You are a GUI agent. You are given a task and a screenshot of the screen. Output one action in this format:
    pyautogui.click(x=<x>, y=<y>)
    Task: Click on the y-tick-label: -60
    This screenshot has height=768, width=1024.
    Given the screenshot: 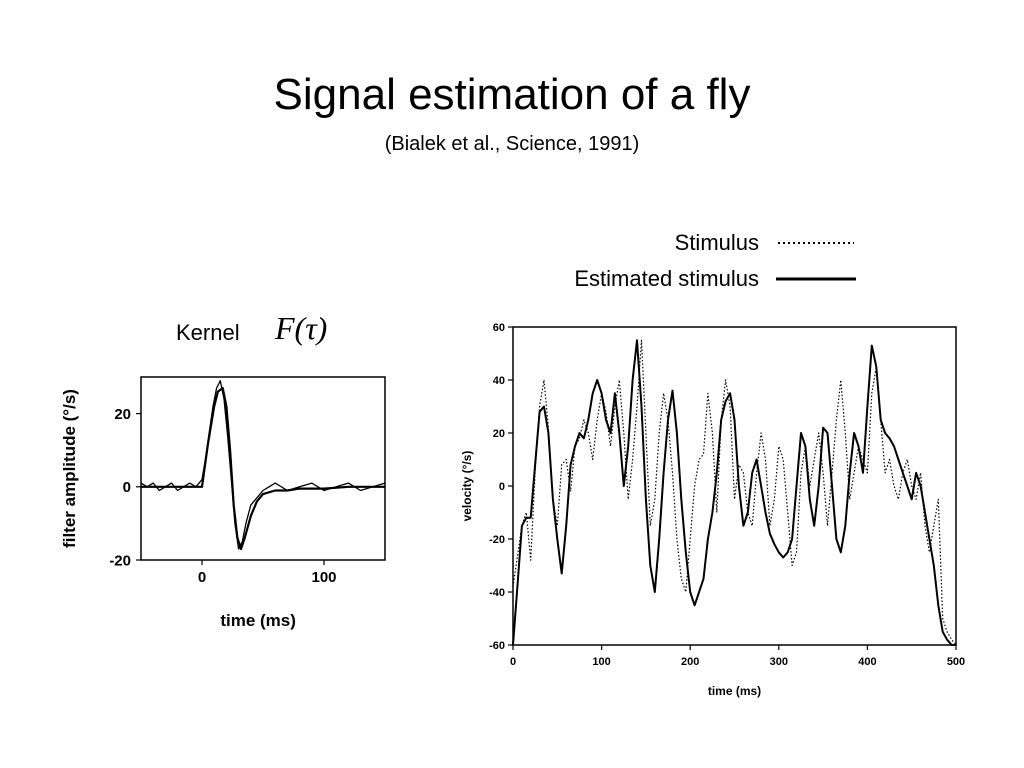 What is the action you would take?
    pyautogui.click(x=497, y=646)
    